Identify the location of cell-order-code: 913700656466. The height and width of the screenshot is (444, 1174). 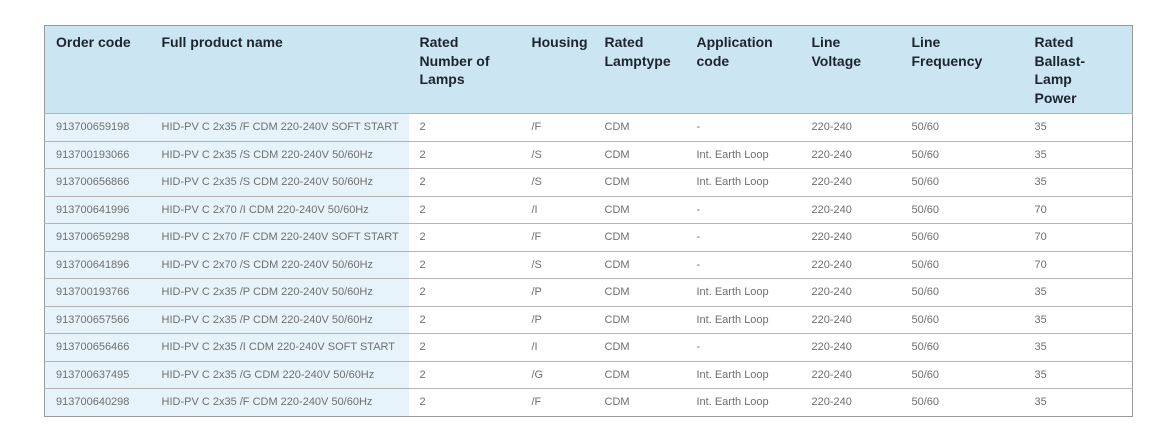
(97, 347).